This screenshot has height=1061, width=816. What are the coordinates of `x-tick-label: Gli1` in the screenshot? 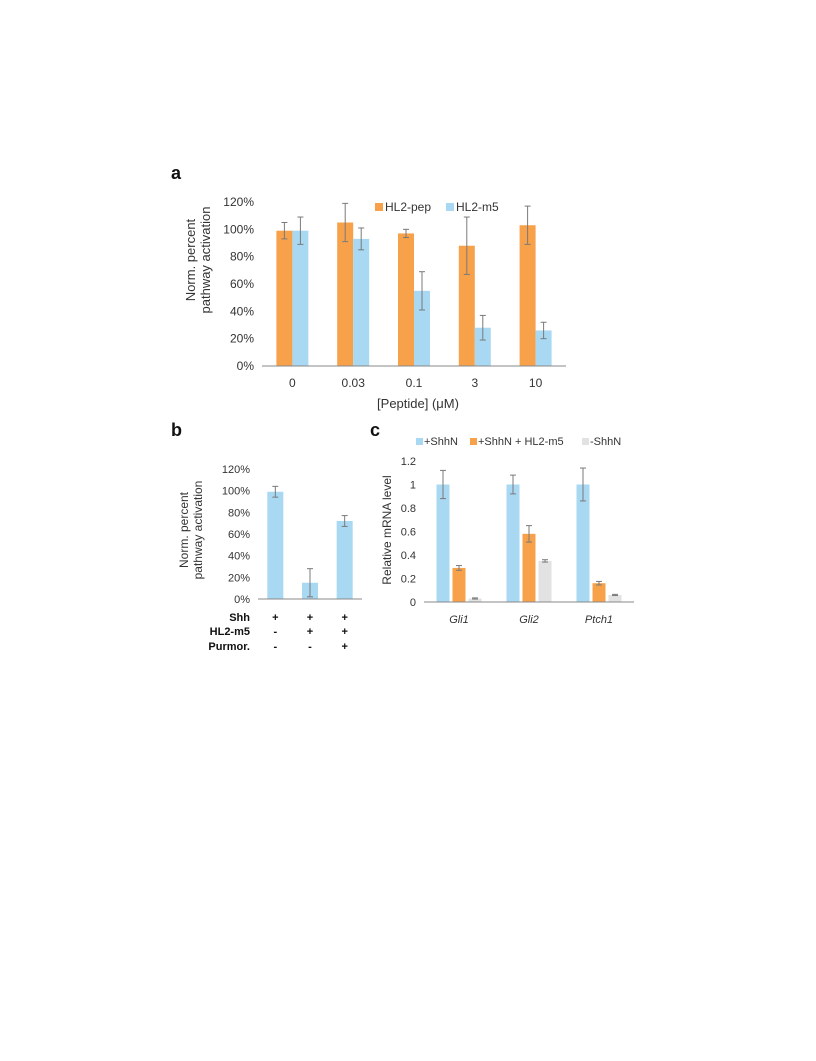 It's located at (459, 620).